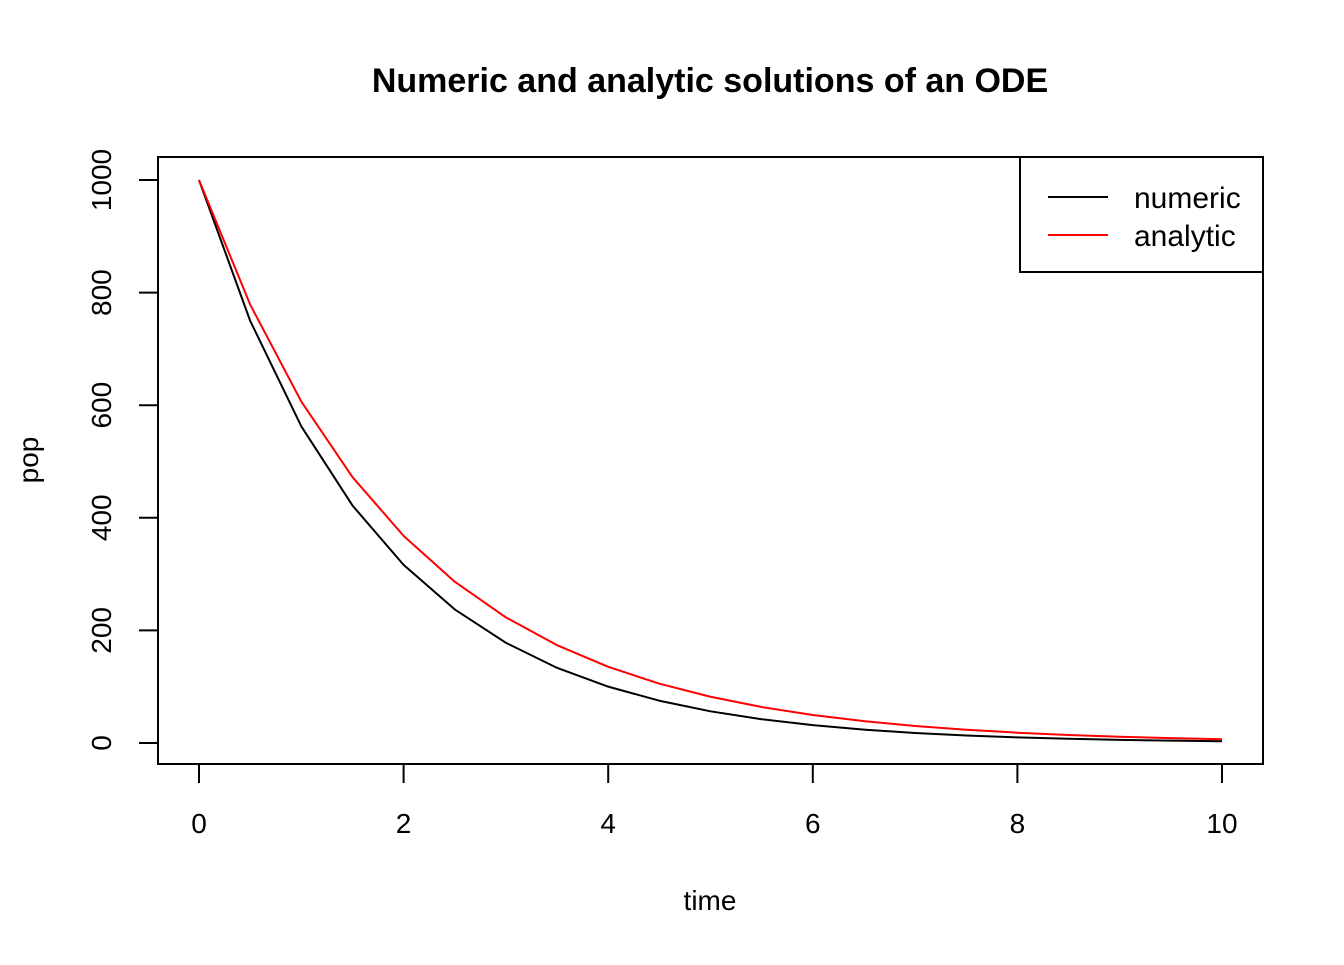  What do you see at coordinates (28, 460) in the screenshot?
I see `y-axis-label: pop` at bounding box center [28, 460].